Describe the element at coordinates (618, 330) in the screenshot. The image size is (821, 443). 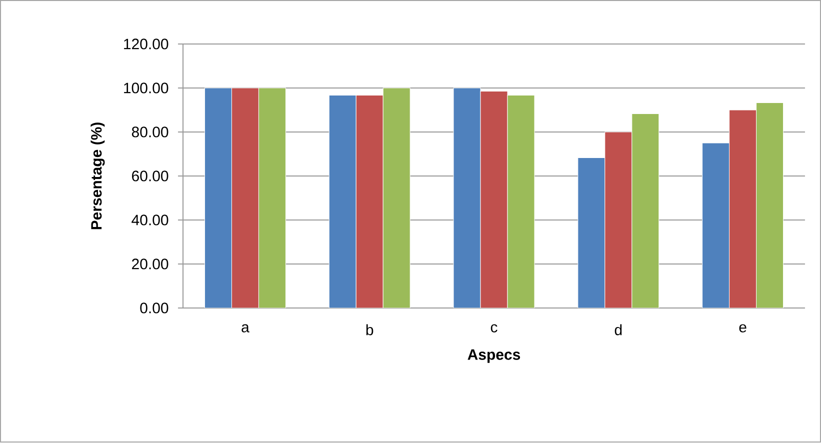
I see `x-tick-label: d` at that location.